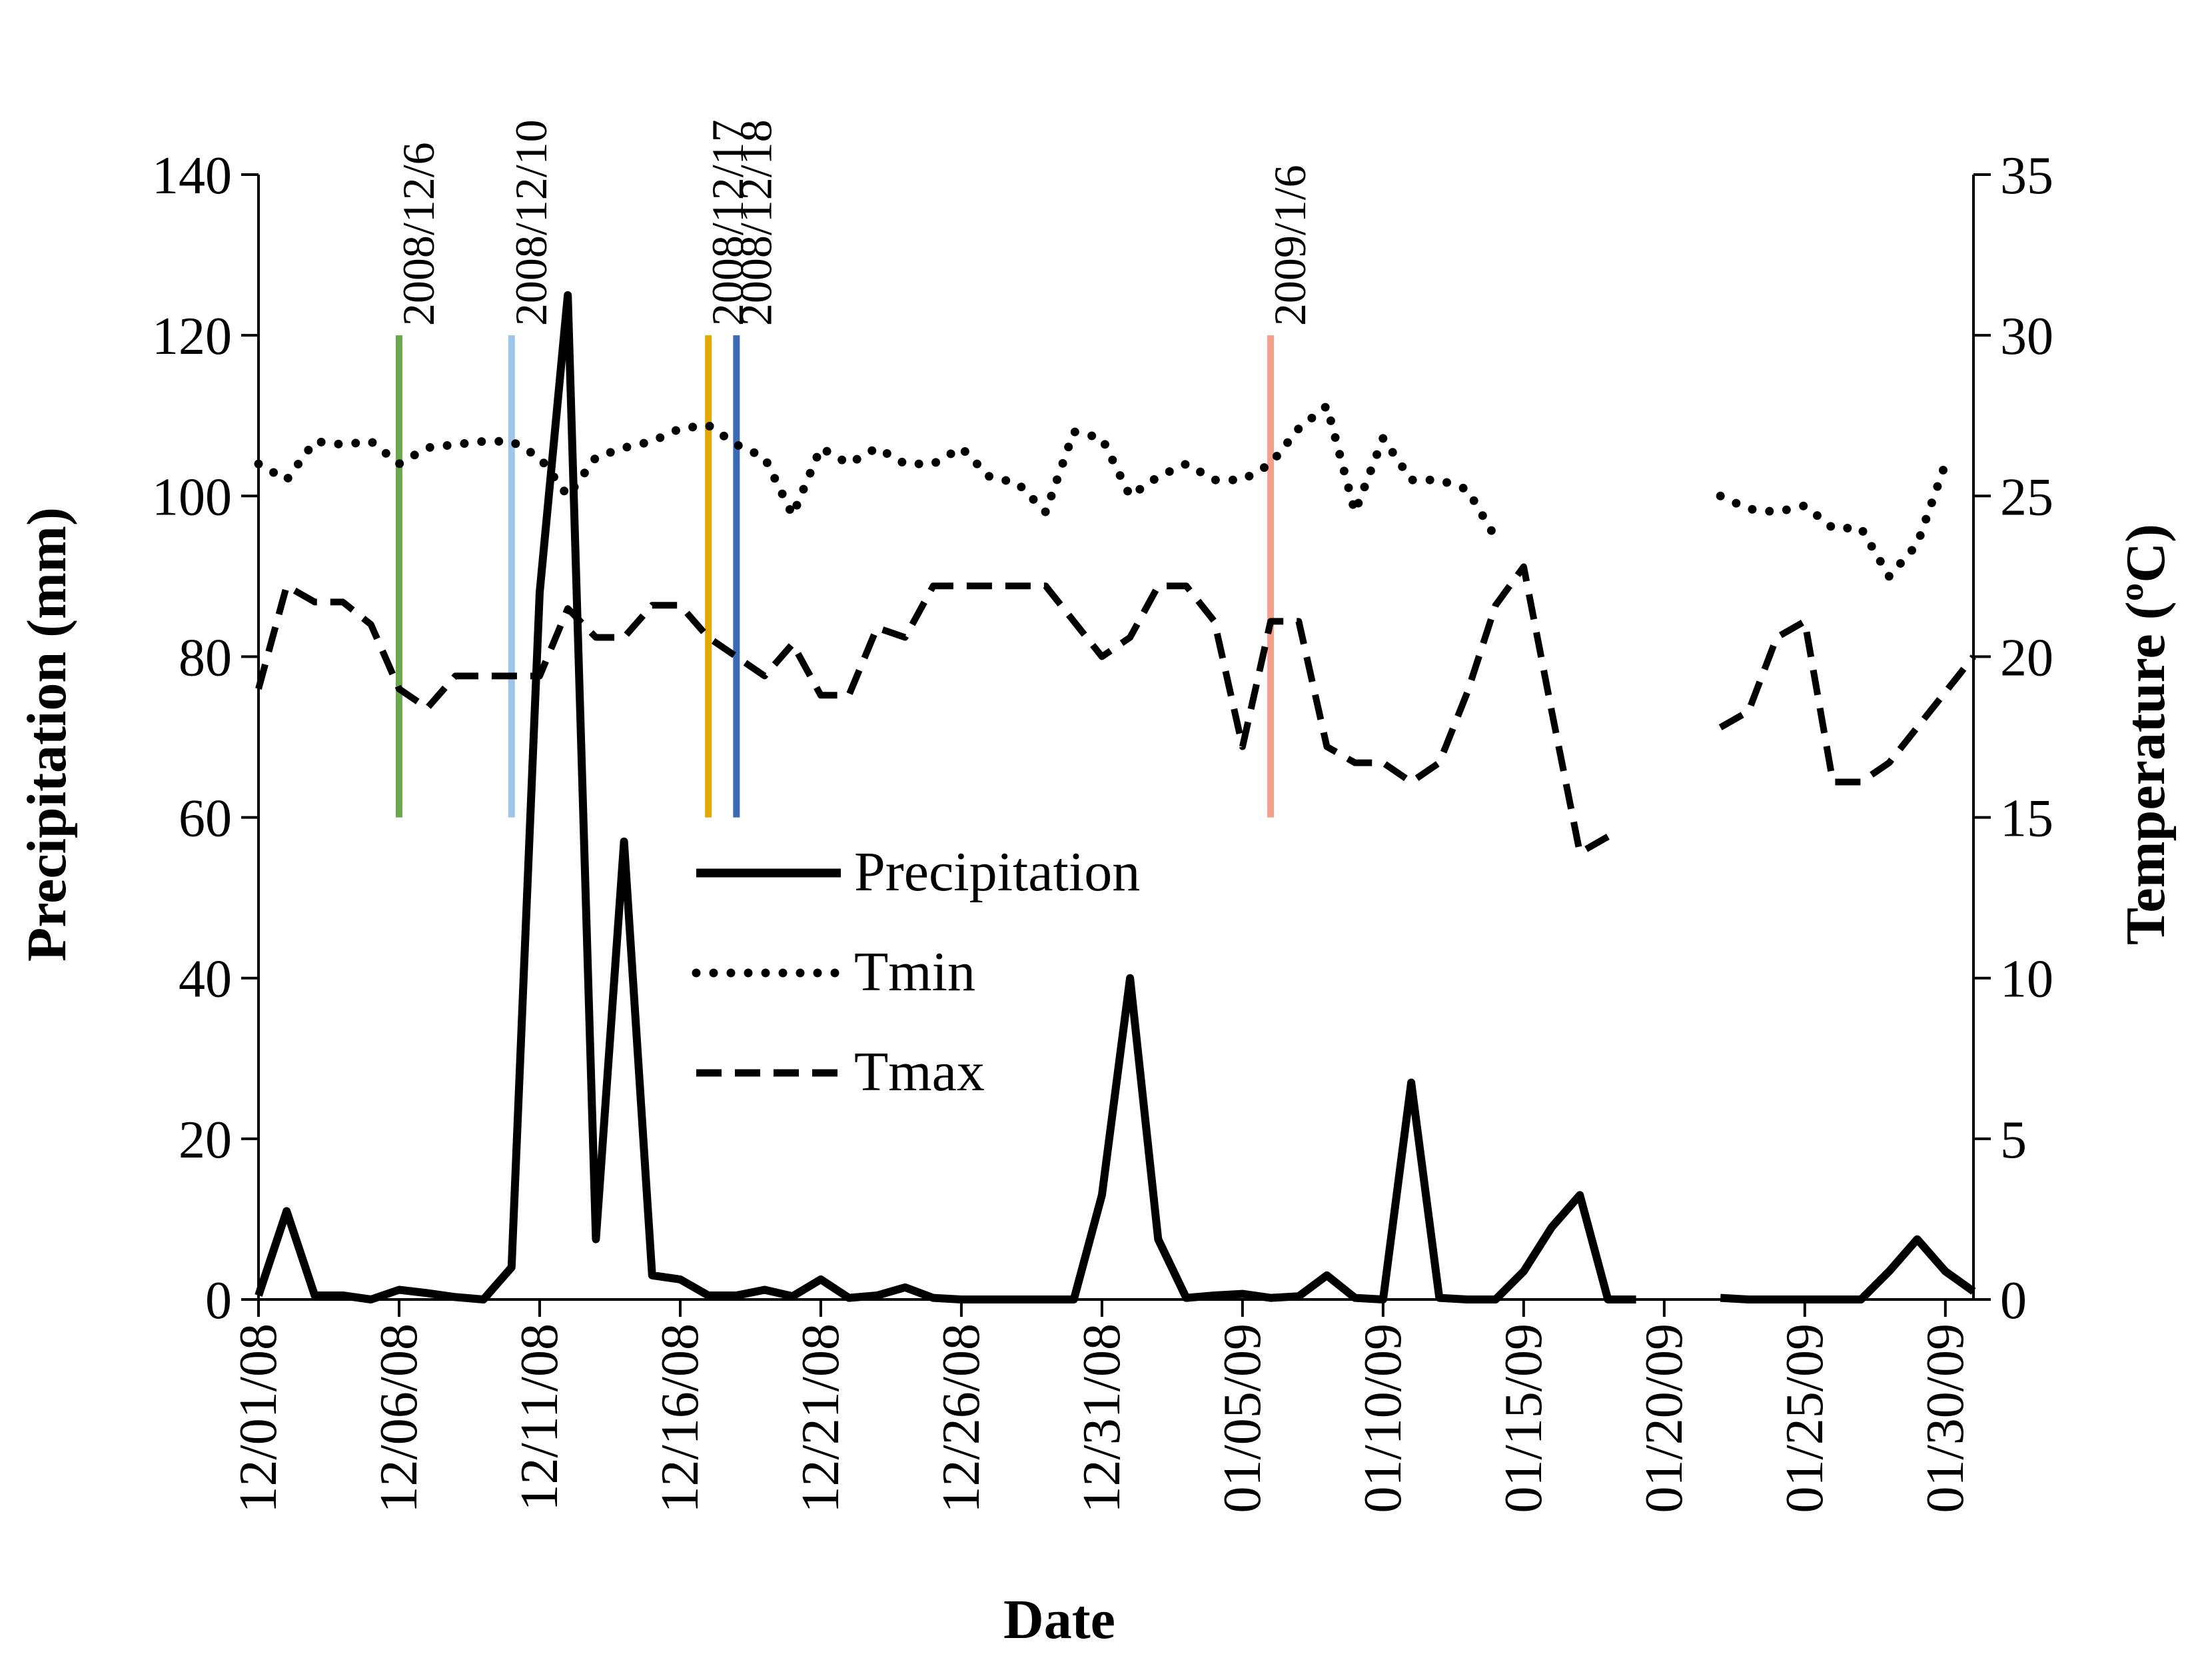 The width and height of the screenshot is (2212, 1658). What do you see at coordinates (192, 336) in the screenshot?
I see `y-left-tick-label: 120` at bounding box center [192, 336].